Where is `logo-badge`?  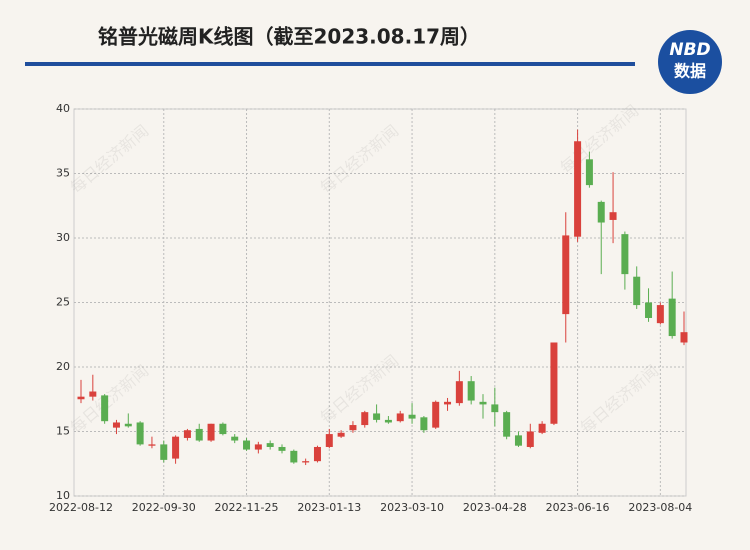
logo-badge is located at coordinates (690, 62).